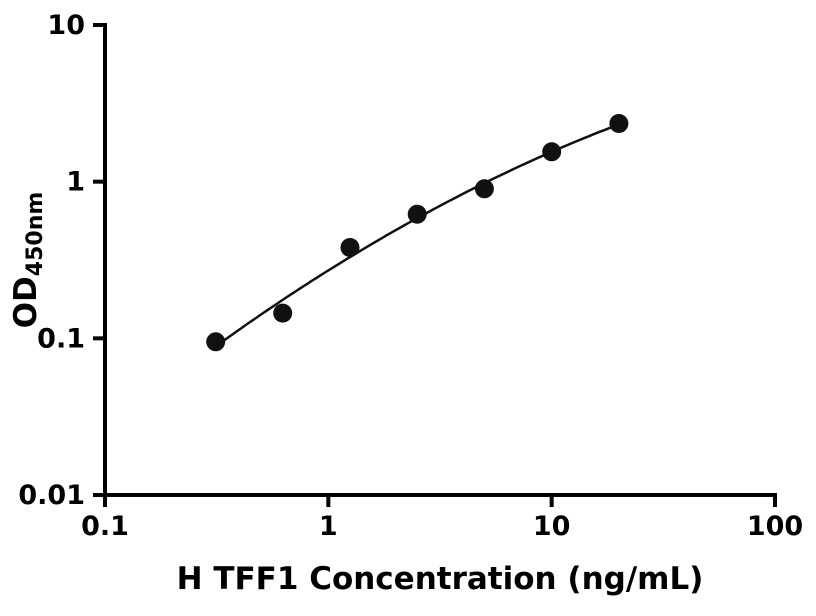  I want to click on y-axis-title: OD450nm, so click(28, 260).